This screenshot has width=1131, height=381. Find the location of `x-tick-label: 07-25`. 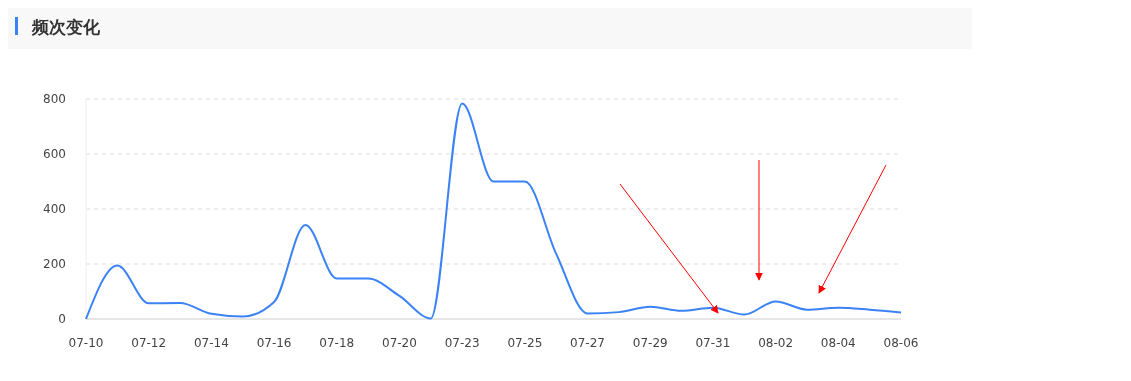

x-tick-label: 07-25 is located at coordinates (525, 343).